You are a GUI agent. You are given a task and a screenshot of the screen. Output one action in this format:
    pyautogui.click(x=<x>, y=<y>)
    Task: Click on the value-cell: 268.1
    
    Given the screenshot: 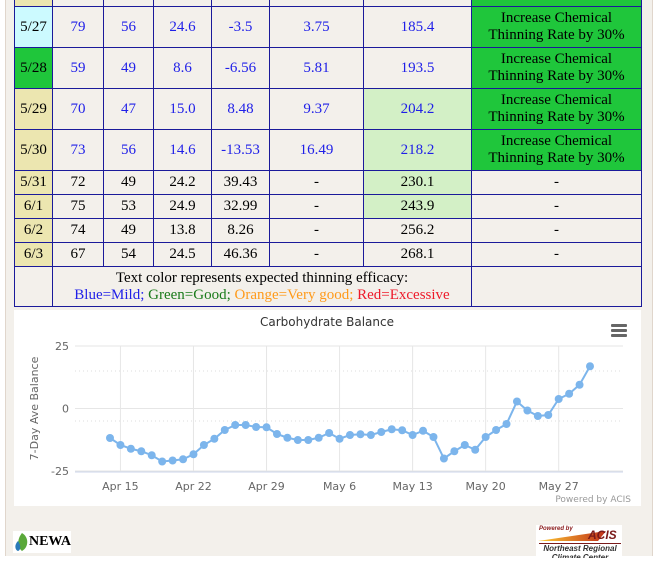 What is the action you would take?
    pyautogui.click(x=417, y=254)
    